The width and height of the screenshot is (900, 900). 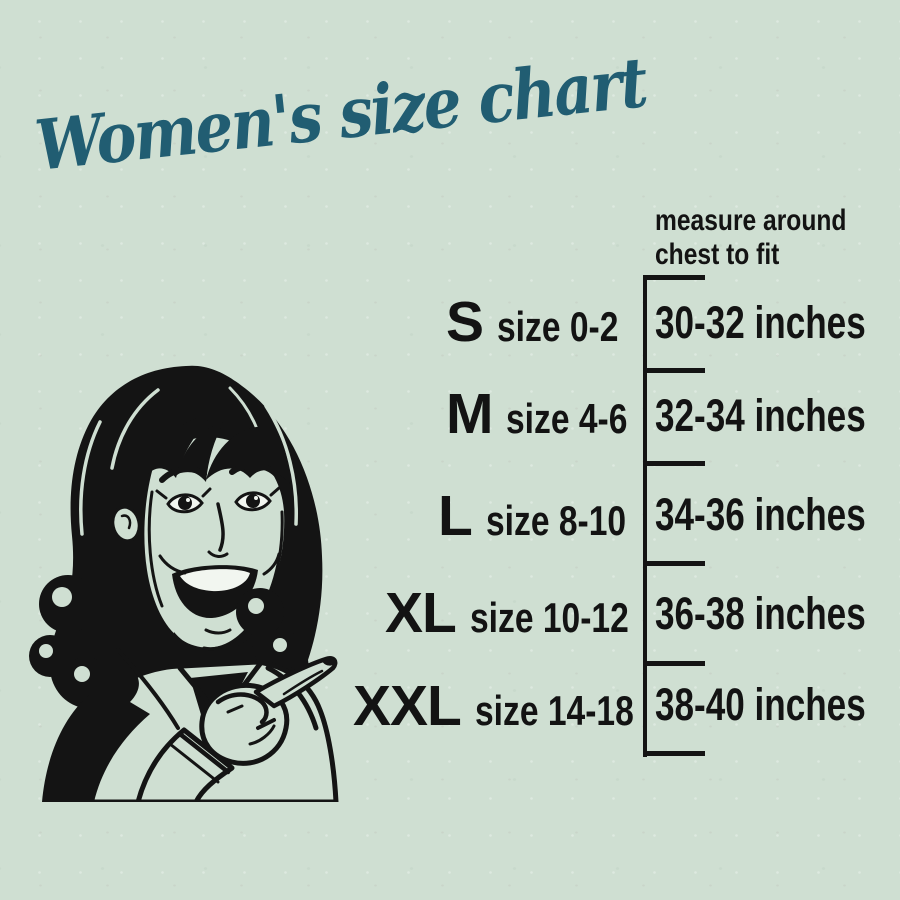 I want to click on measurement-note-line2: chest to fit, so click(x=717, y=254).